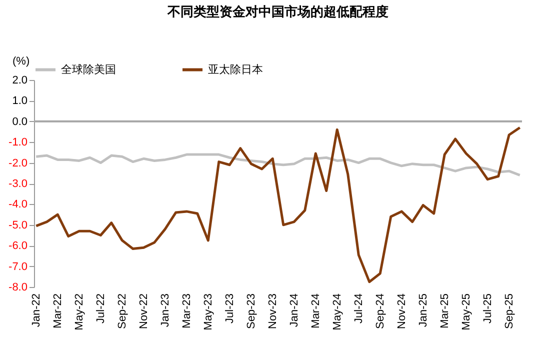  Describe the element at coordinates (58, 311) in the screenshot. I see `x-tick-label: Mar-22` at that location.